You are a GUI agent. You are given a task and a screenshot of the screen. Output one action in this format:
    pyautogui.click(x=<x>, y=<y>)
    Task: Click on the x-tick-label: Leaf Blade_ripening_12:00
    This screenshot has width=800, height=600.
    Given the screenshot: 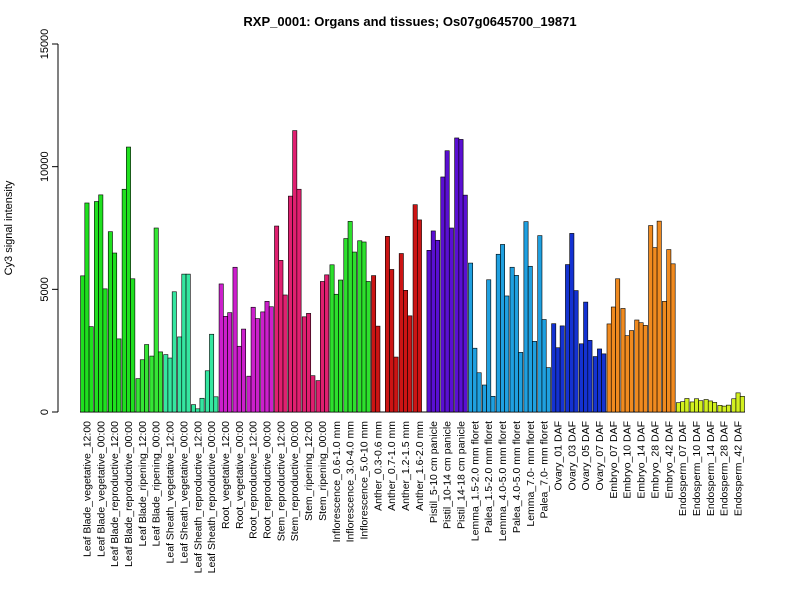 What is the action you would take?
    pyautogui.click(x=143, y=484)
    